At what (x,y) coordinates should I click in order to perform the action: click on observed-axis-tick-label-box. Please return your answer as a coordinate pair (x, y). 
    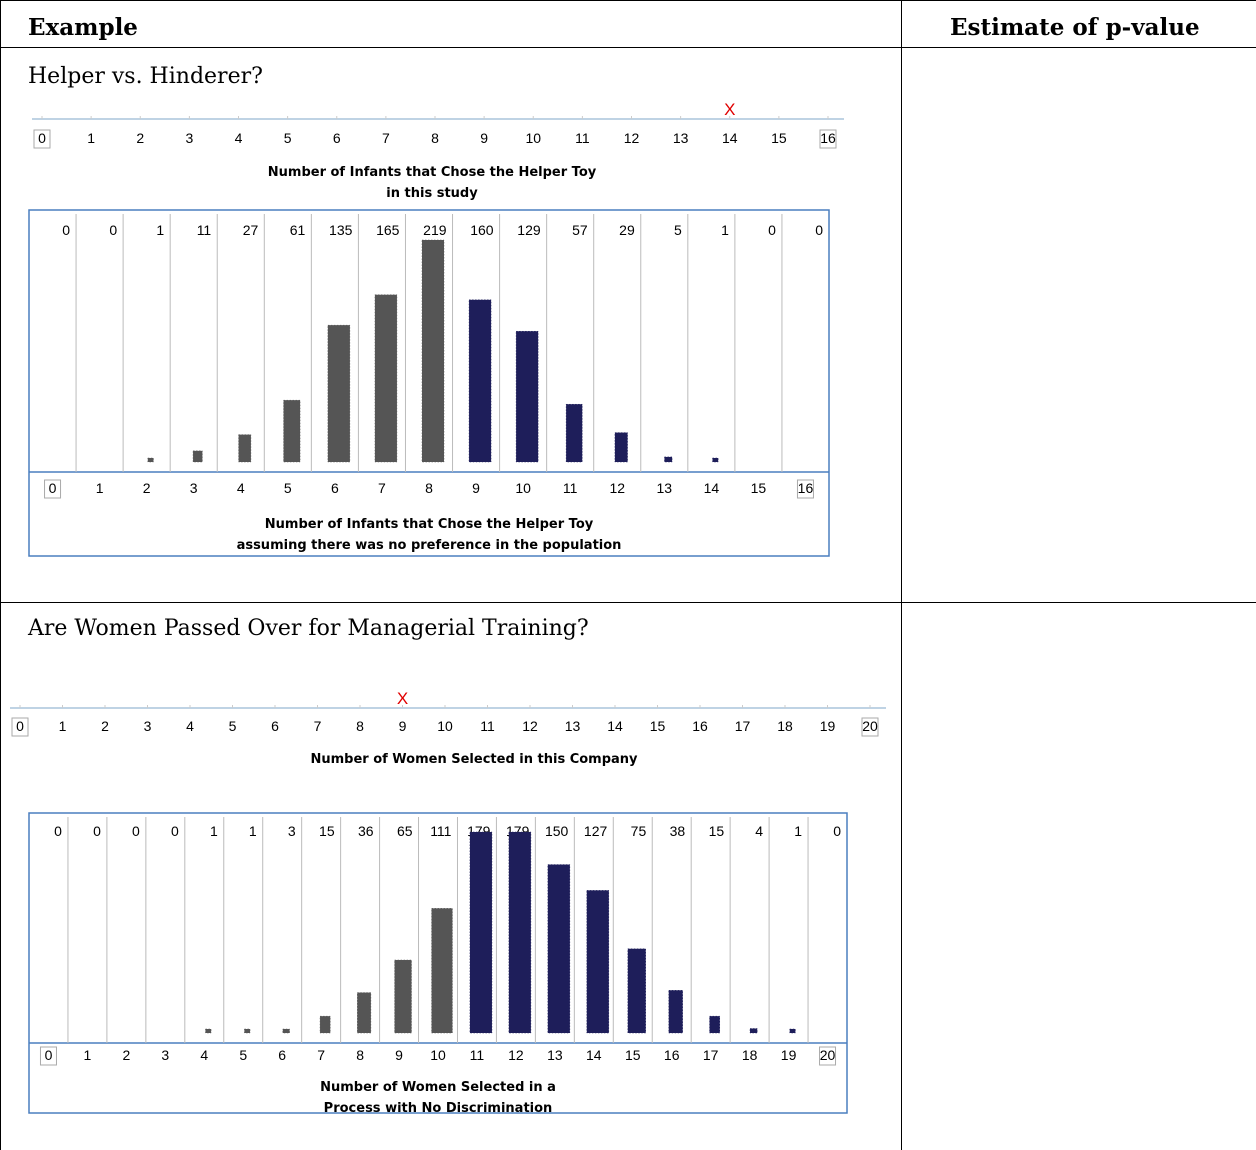
    Looking at the image, I should click on (42, 139).